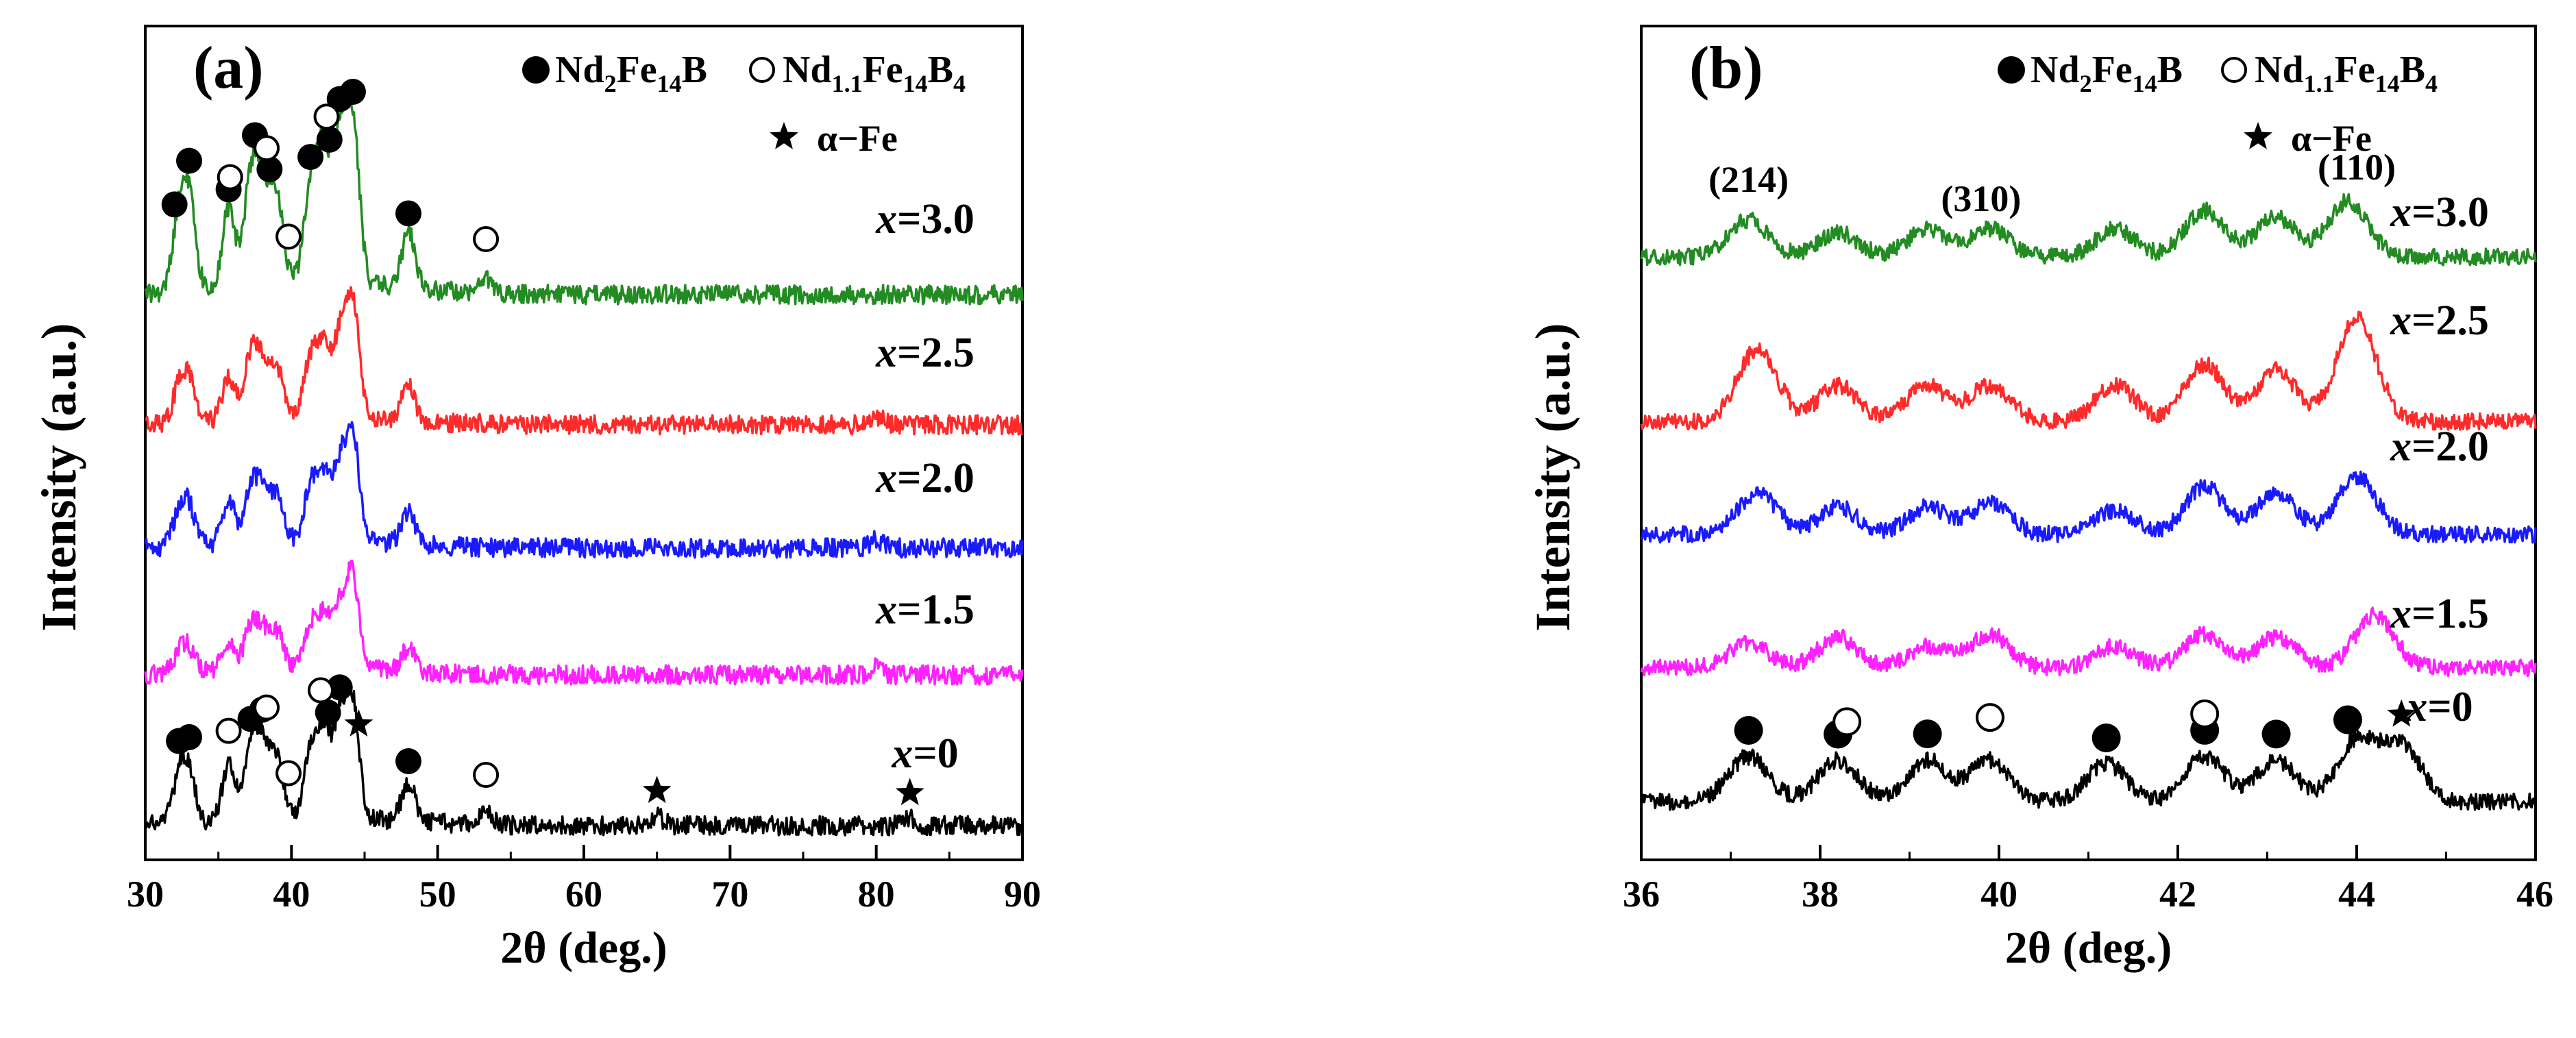 The width and height of the screenshot is (2576, 1038). Describe the element at coordinates (730, 895) in the screenshot. I see `x-tick-label: 70` at that location.